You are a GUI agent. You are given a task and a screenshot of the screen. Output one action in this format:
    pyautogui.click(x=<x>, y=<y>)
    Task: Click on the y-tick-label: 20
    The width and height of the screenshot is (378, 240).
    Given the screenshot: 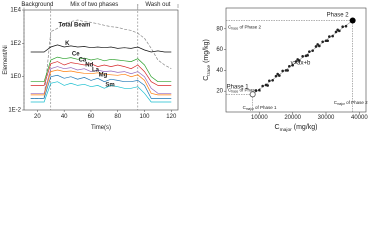 What is the action you would take?
    pyautogui.click(x=219, y=92)
    